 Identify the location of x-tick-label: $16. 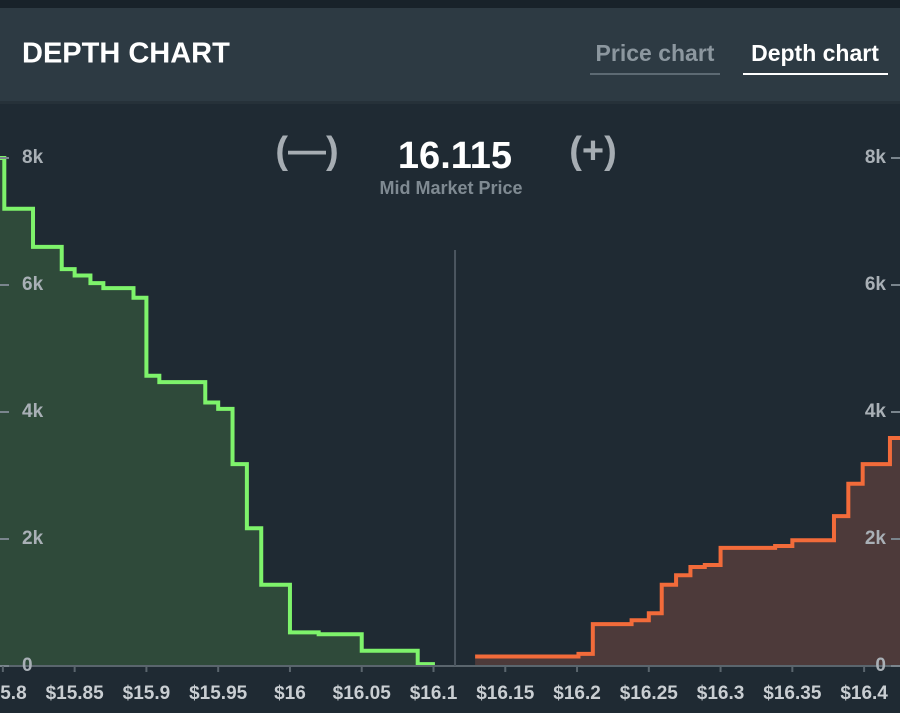
(290, 693).